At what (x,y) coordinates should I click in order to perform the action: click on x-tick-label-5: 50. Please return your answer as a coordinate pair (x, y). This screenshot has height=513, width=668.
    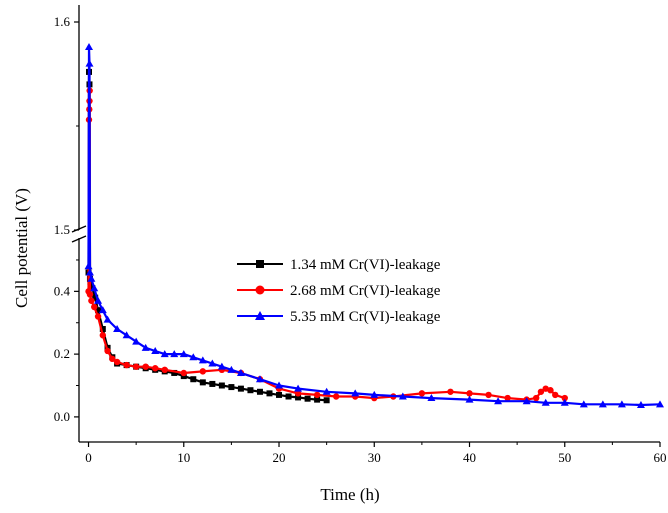
    Looking at the image, I should click on (564, 457).